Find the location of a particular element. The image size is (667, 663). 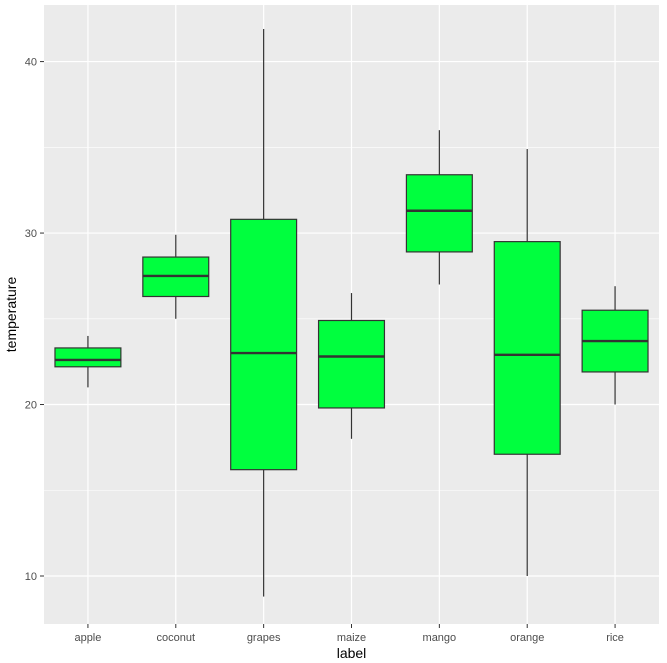

x-tick-label-rice: rice is located at coordinates (615, 638).